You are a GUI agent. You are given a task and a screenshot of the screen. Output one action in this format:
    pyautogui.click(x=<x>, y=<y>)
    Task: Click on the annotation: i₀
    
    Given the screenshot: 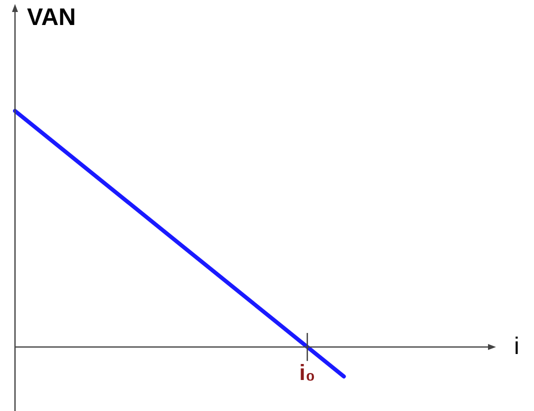 What is the action you would take?
    pyautogui.click(x=307, y=373)
    